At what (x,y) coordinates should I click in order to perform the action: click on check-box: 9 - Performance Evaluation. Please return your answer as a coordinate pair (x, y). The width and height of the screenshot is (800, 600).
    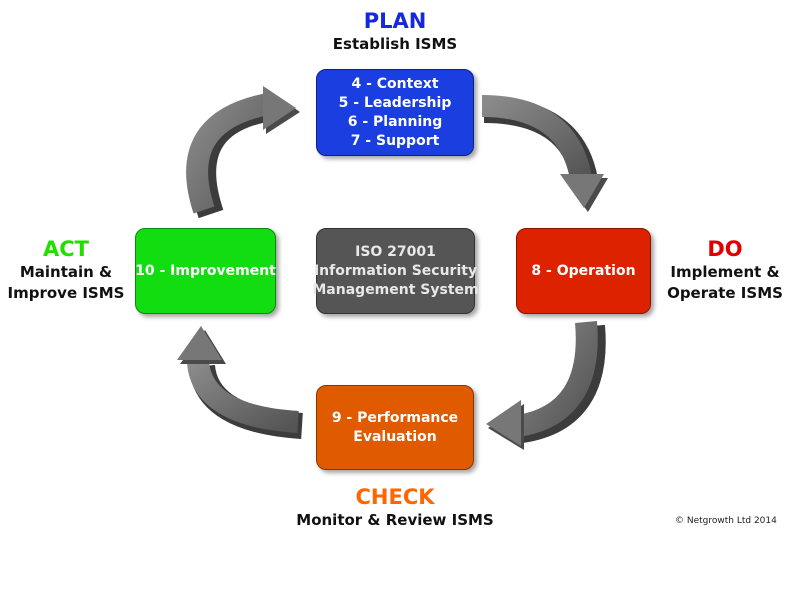
    Looking at the image, I should click on (395, 427).